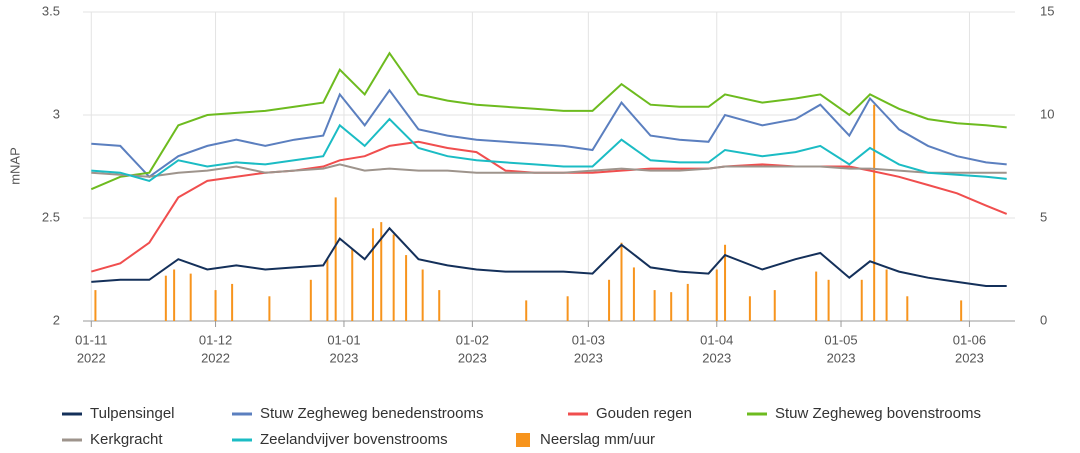  I want to click on legend-label: Stuw Zegheweg benedenstrooms, so click(371, 413).